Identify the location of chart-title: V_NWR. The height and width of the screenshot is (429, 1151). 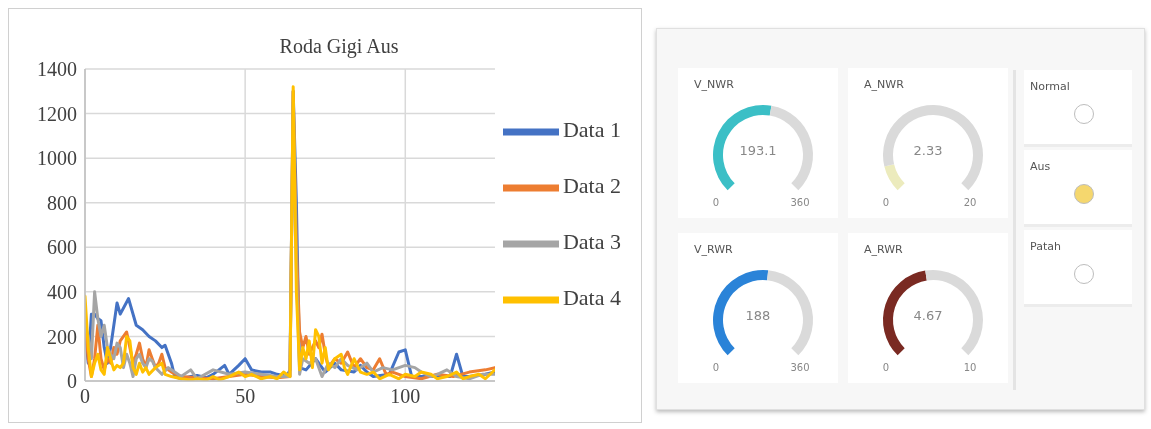
(714, 84).